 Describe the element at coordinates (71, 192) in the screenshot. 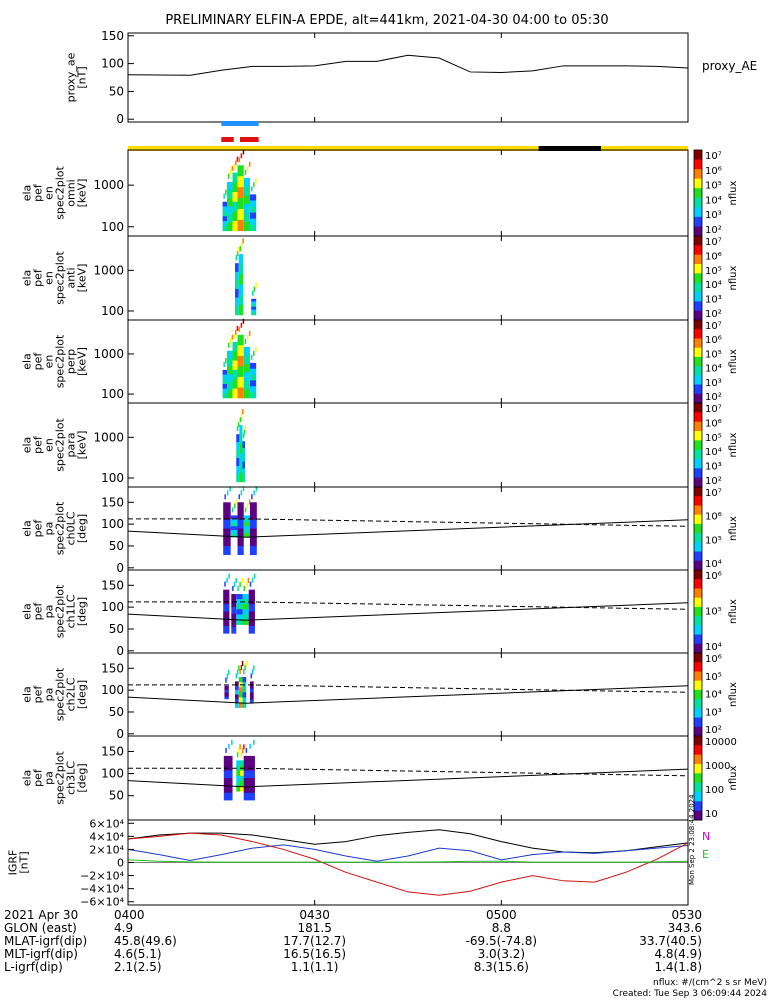

I see `omni-ylabel-line-4: omni` at that location.